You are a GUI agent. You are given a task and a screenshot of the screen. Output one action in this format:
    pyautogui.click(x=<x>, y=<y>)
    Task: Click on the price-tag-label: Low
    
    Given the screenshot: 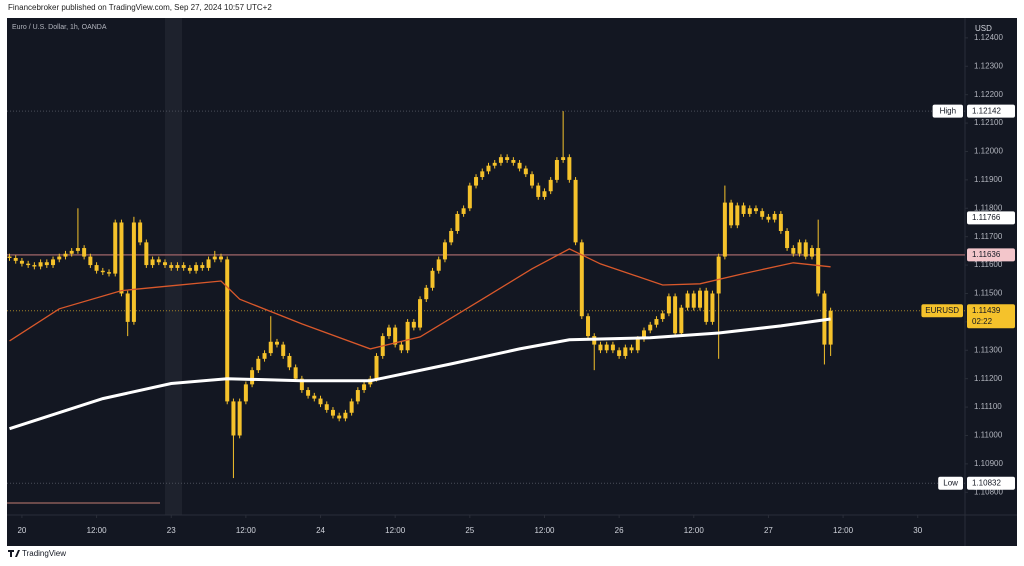 What is the action you would take?
    pyautogui.click(x=950, y=482)
    